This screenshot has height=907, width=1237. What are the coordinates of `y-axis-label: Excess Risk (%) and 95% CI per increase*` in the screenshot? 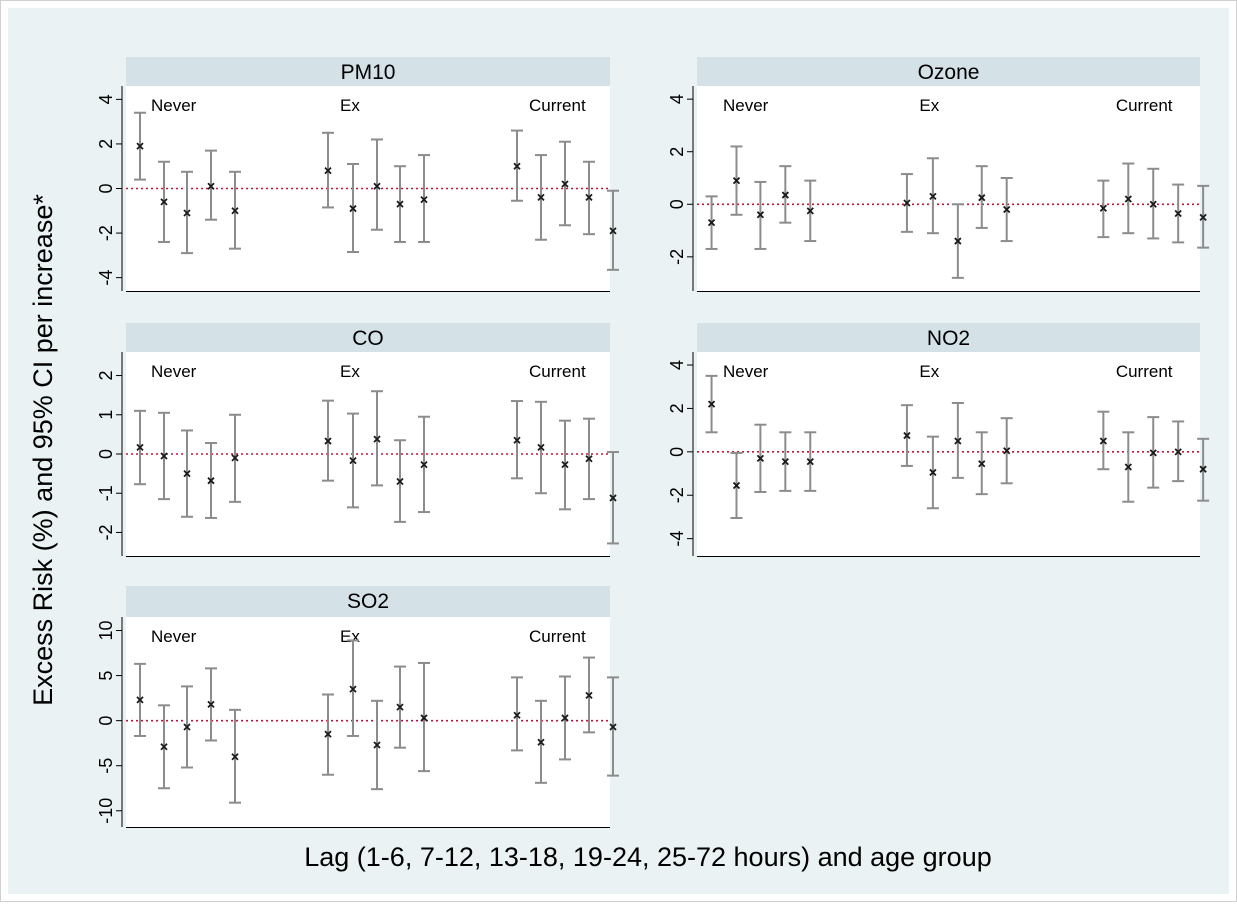 It's located at (43, 450).